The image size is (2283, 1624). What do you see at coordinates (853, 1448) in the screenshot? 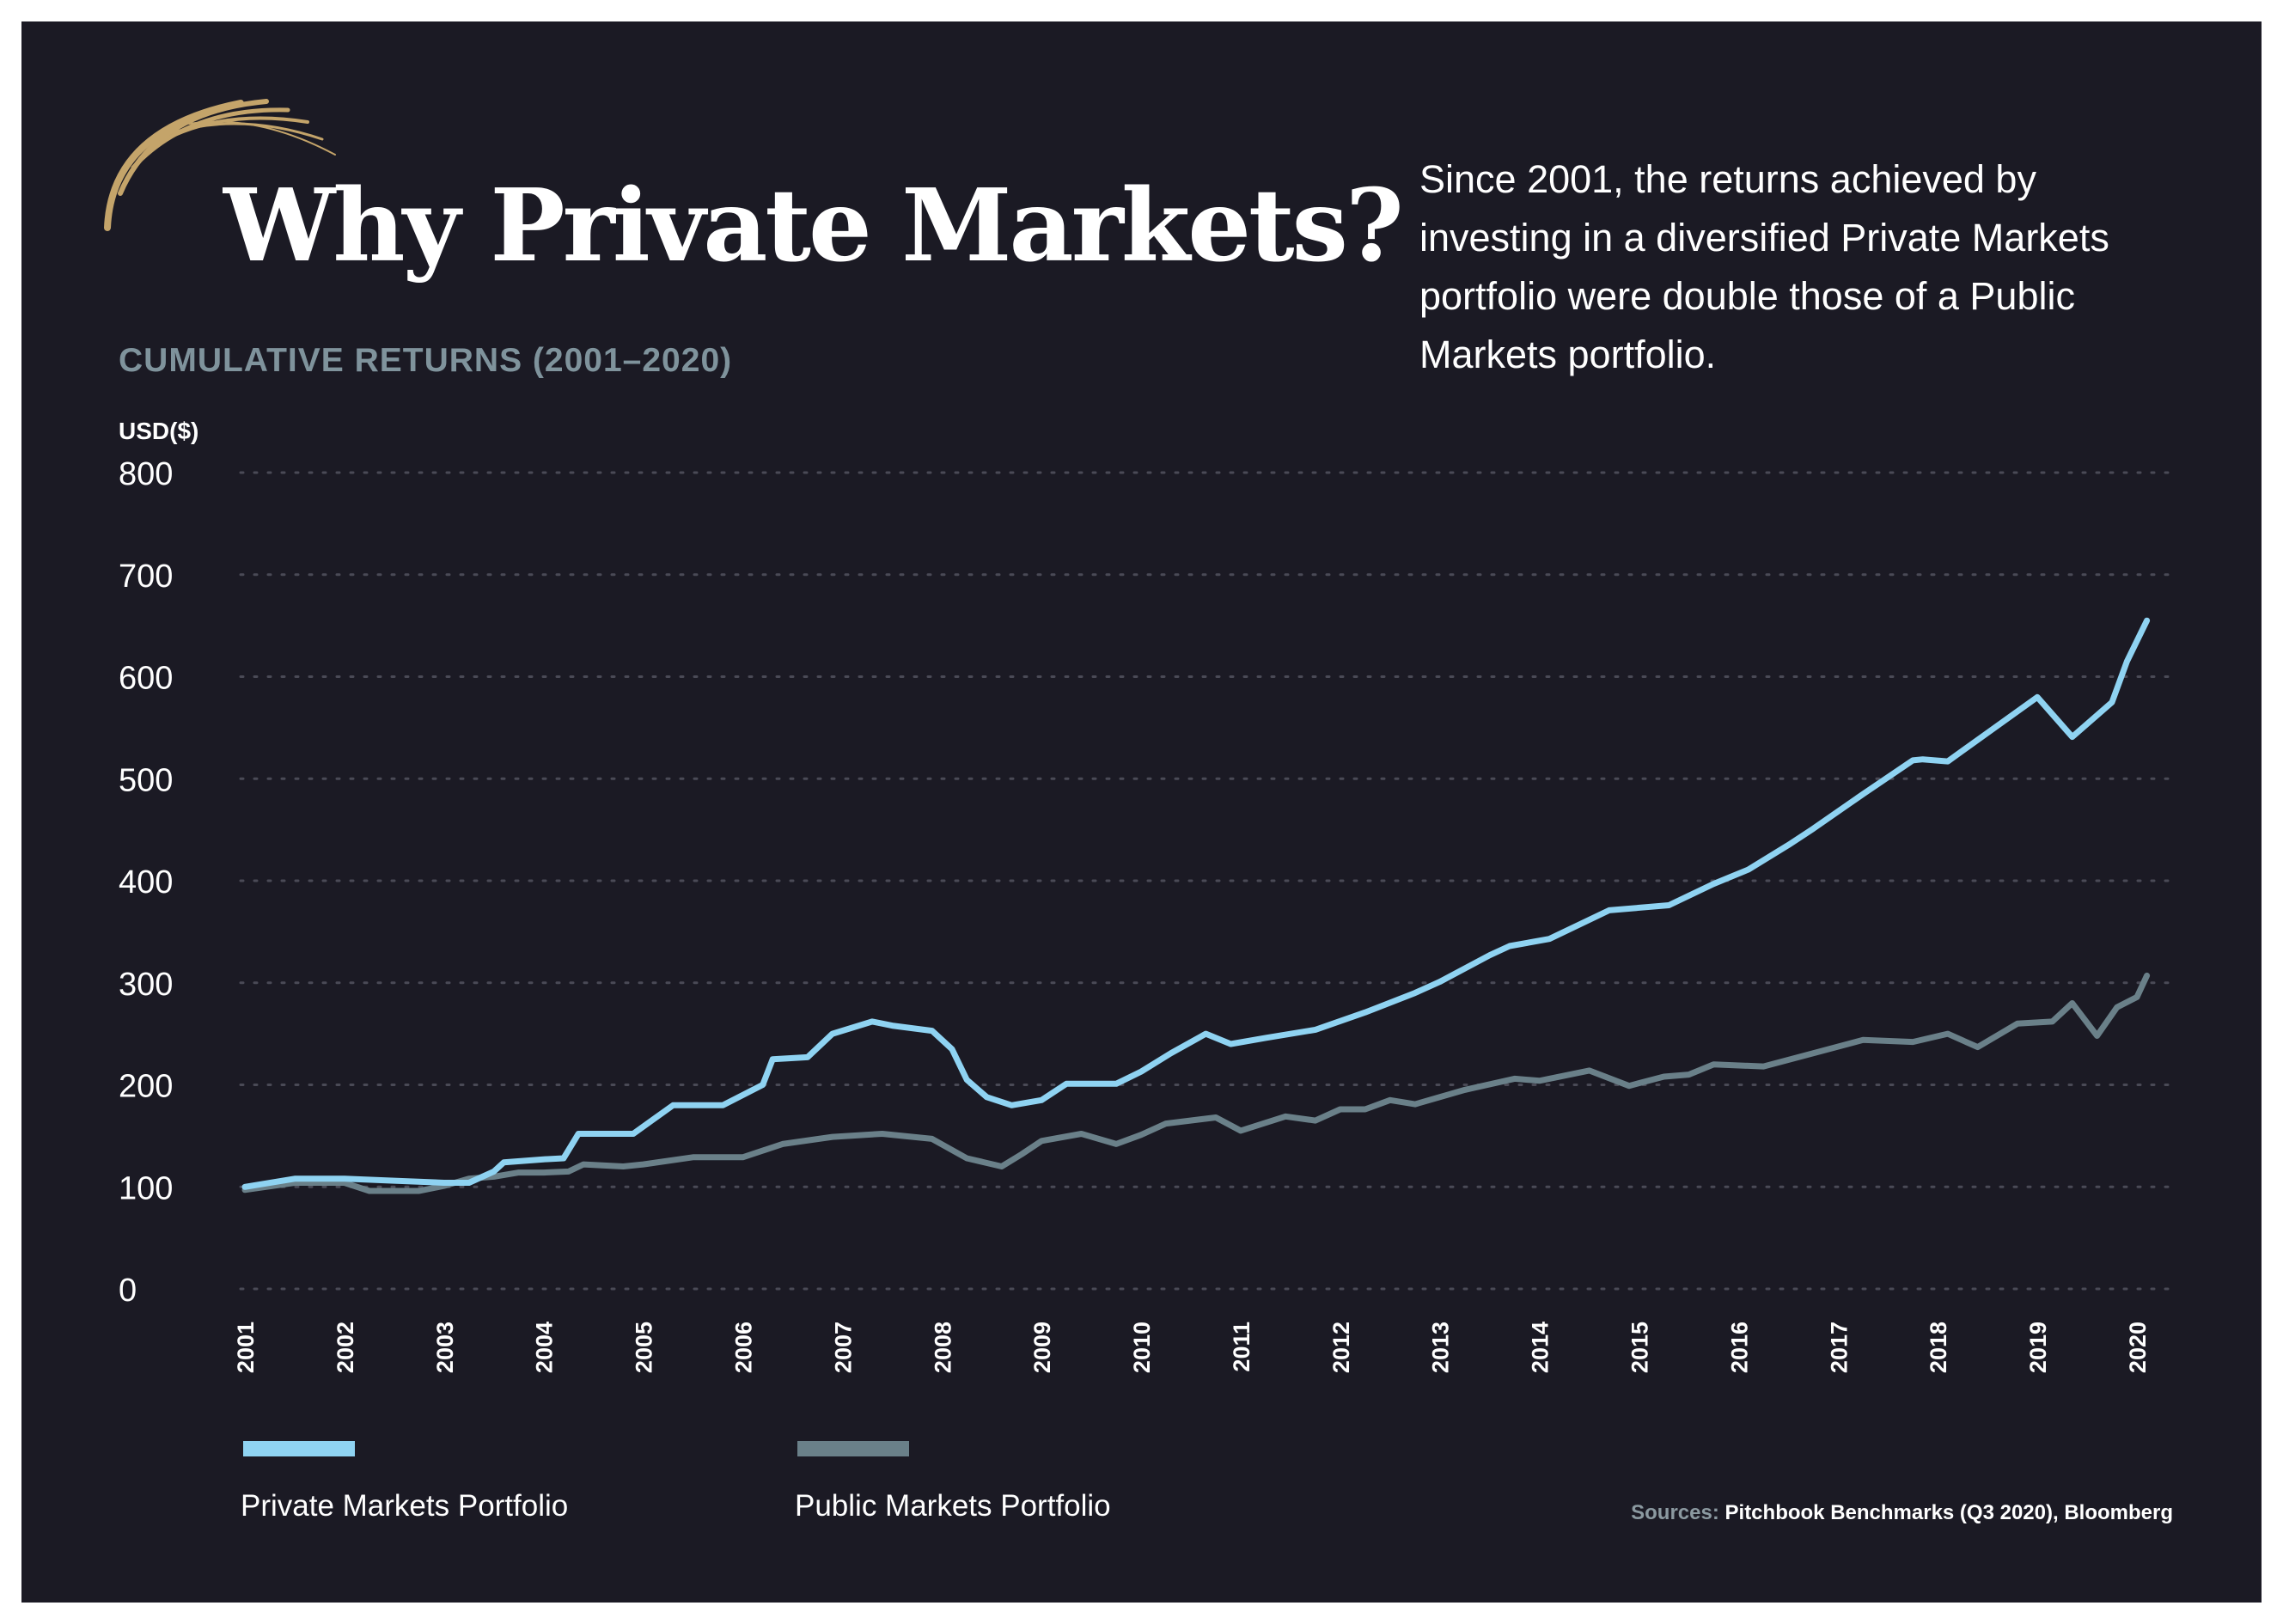
I see `legend-swatch-public` at bounding box center [853, 1448].